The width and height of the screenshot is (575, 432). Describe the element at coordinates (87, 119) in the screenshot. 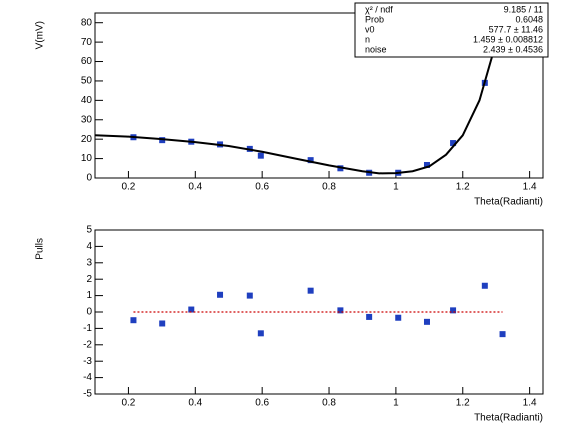

I see `y-tick-label: 30` at that location.